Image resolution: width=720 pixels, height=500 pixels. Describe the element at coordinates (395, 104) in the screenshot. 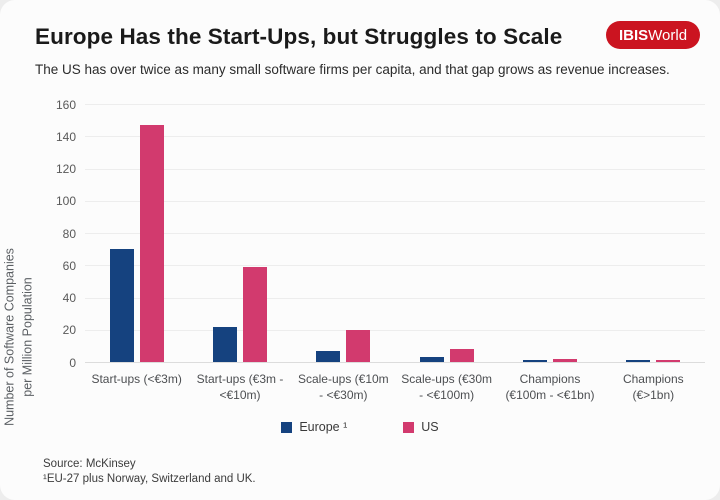

I see `gridline-y160` at that location.